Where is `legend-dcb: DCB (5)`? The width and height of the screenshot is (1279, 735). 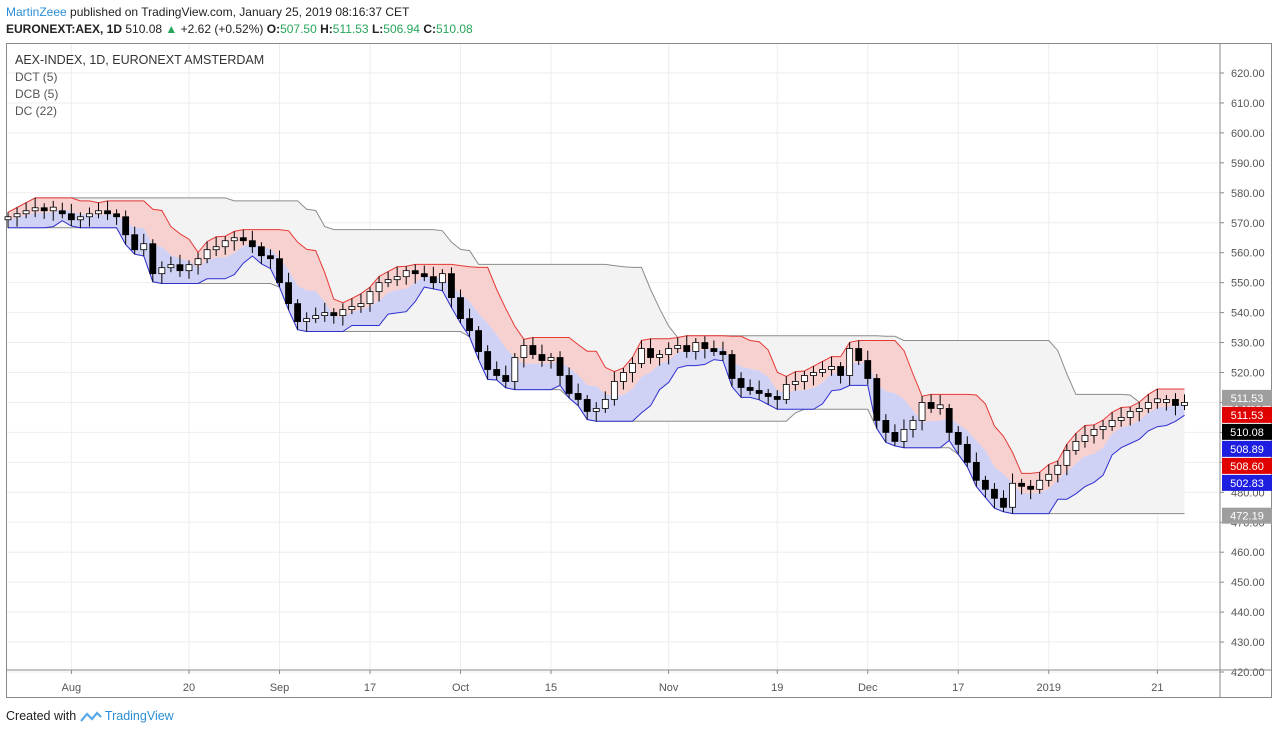 legend-dcb: DCB (5) is located at coordinates (37, 94).